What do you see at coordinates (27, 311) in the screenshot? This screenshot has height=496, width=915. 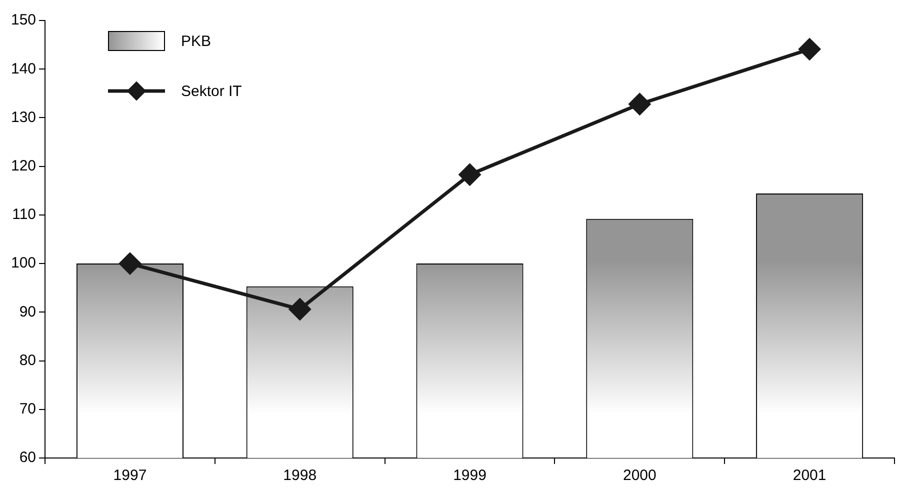 I see `y-tick-label: 90` at bounding box center [27, 311].